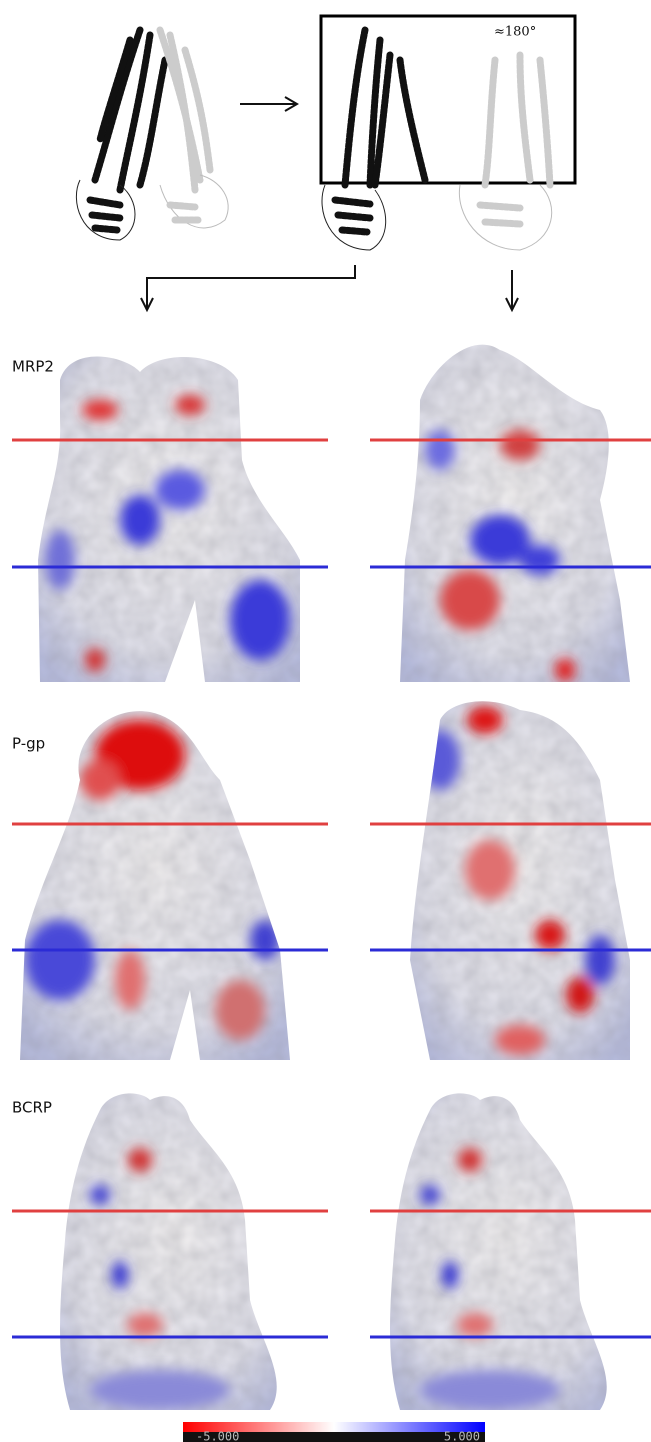  Describe the element at coordinates (462, 1436) in the screenshot. I see `colorbar-max: 5.000` at that location.